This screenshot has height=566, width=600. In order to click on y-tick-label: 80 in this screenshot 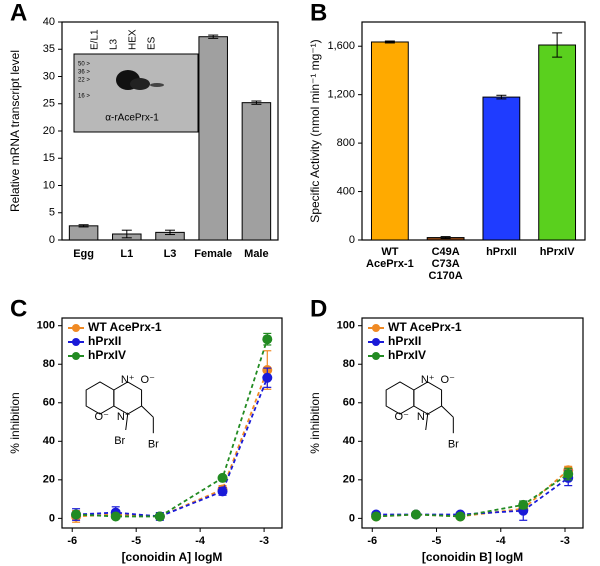, I will do `click(349, 364)`.